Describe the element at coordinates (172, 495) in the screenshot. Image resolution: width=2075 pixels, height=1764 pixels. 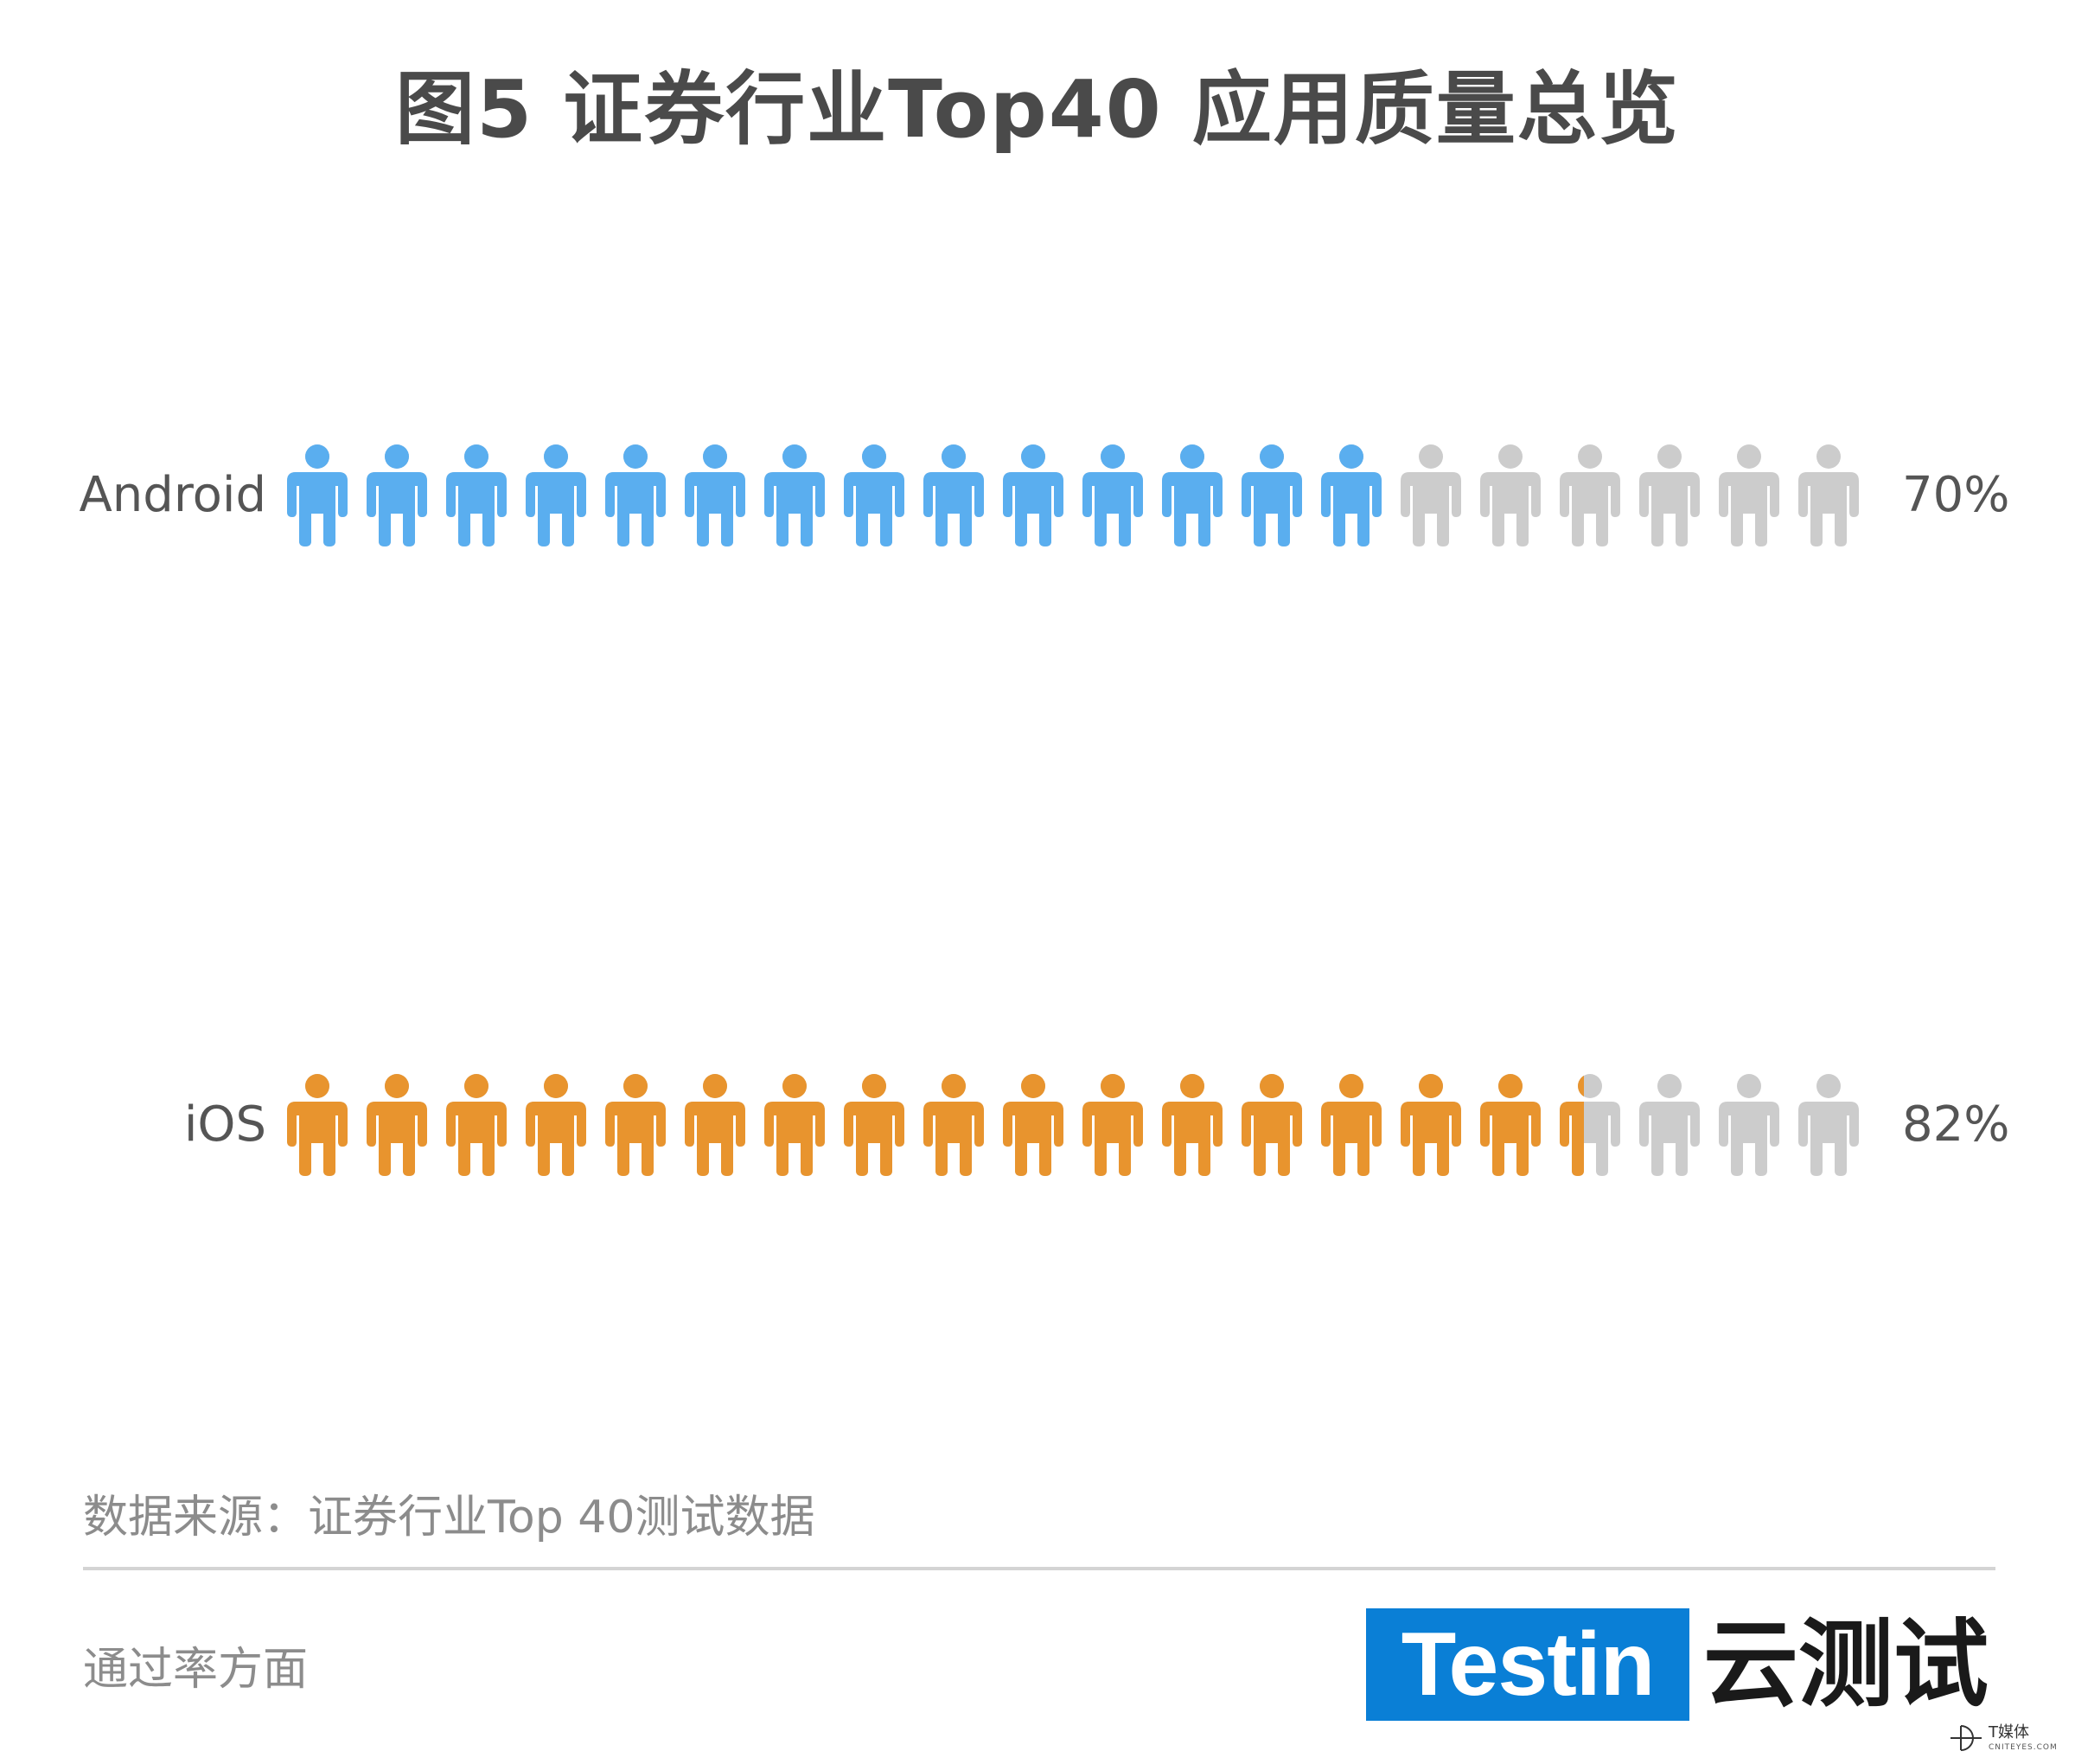
I see `android-label: Android` at that location.